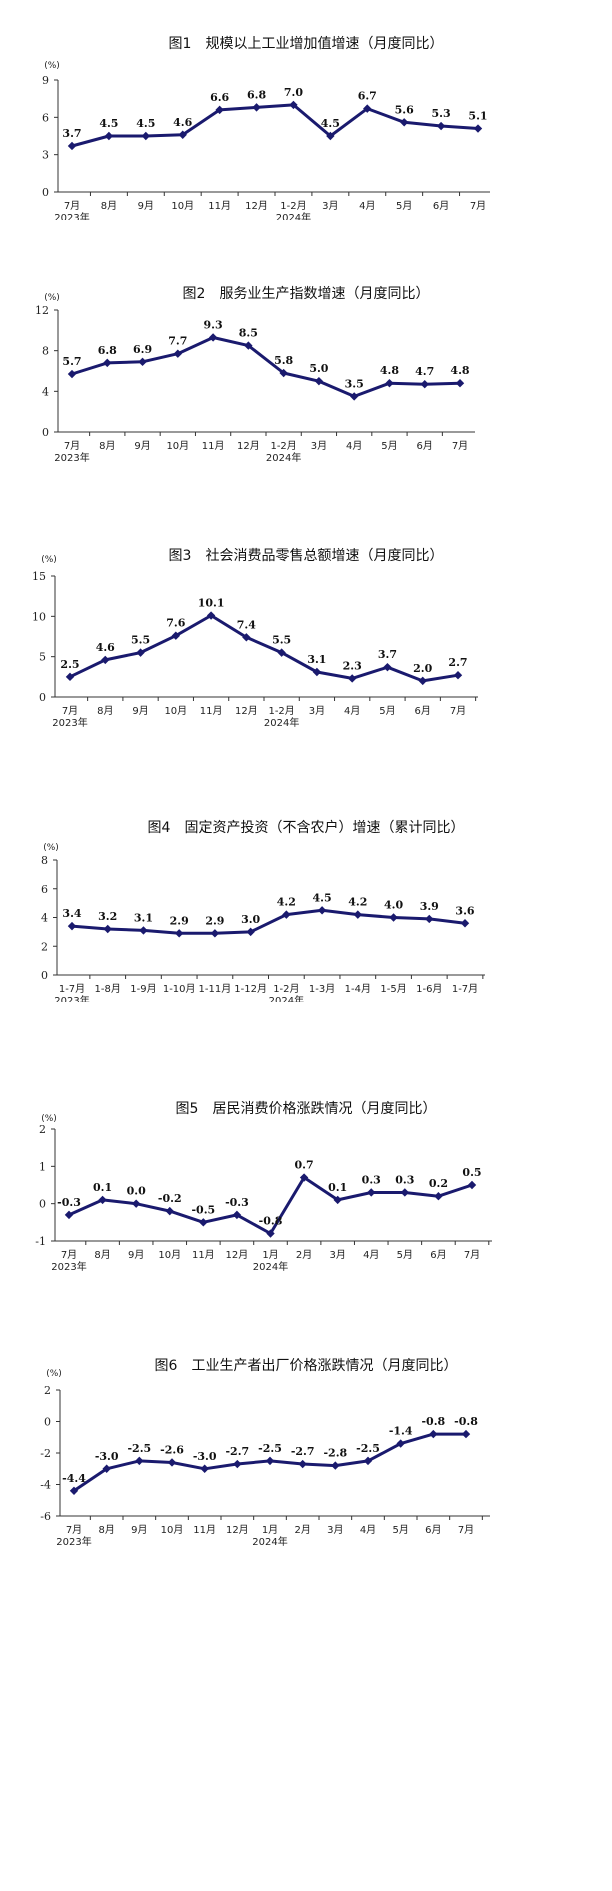 The image size is (612, 1891). I want to click on y-tick-label: 10, so click(39, 616).